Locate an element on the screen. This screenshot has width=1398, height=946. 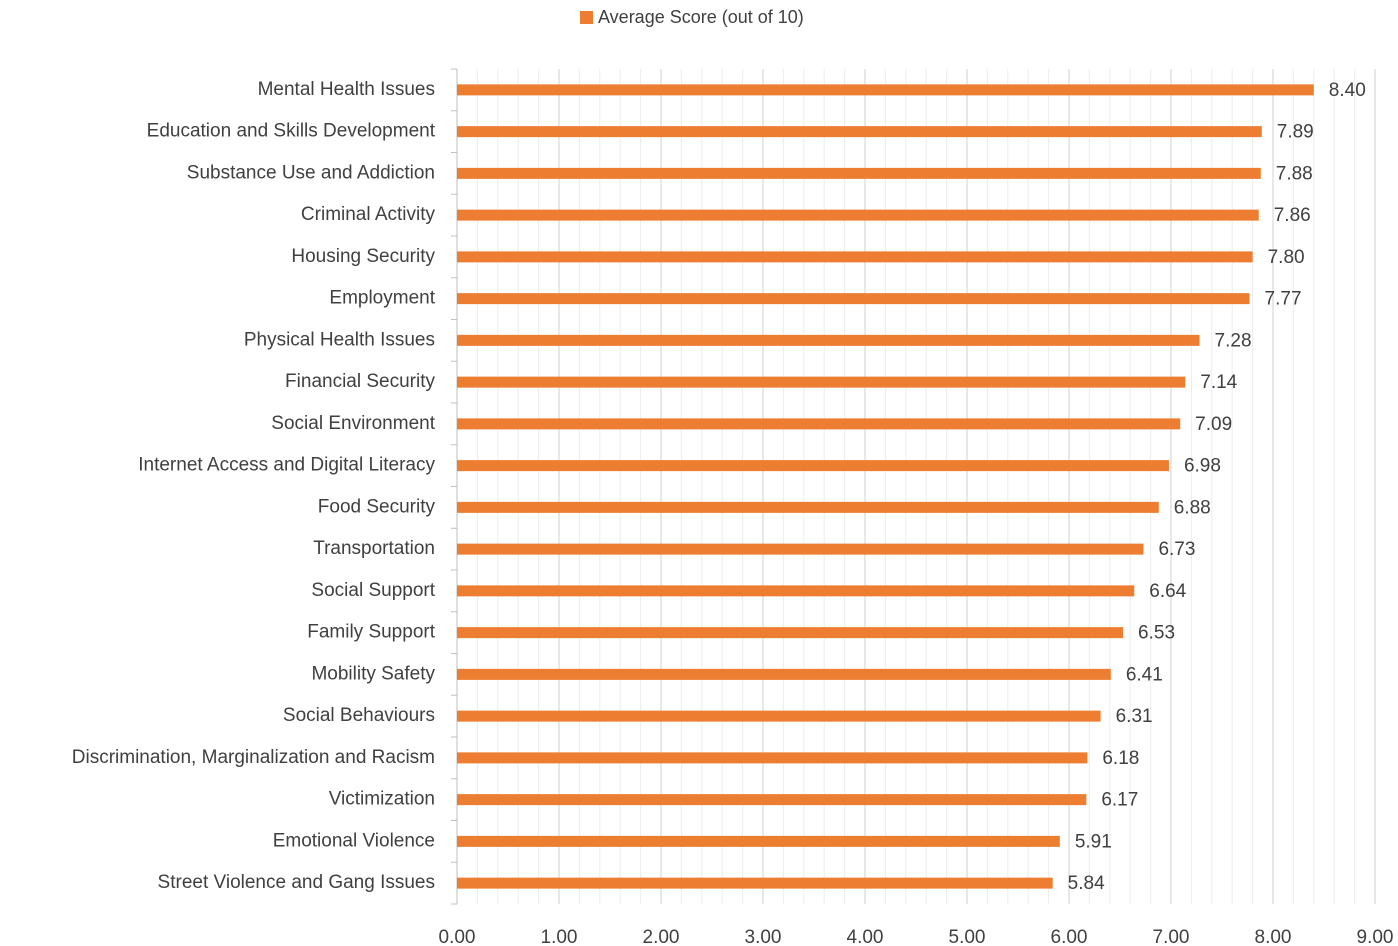
data-label: 6.53 is located at coordinates (1156, 633).